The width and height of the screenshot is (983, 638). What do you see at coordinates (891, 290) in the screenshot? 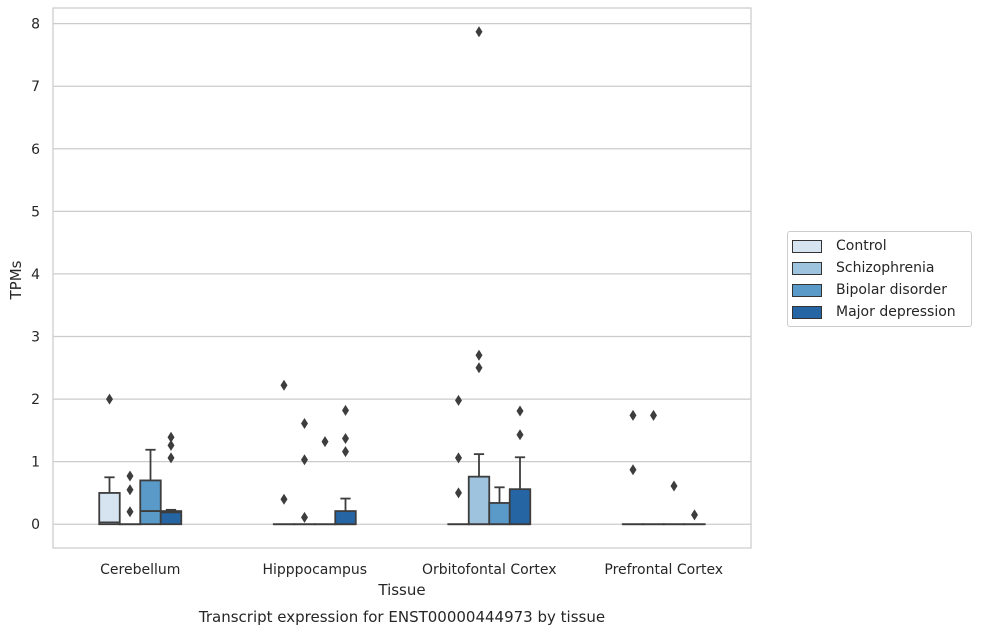
I see `legend-label: Bipolar disorder` at bounding box center [891, 290].